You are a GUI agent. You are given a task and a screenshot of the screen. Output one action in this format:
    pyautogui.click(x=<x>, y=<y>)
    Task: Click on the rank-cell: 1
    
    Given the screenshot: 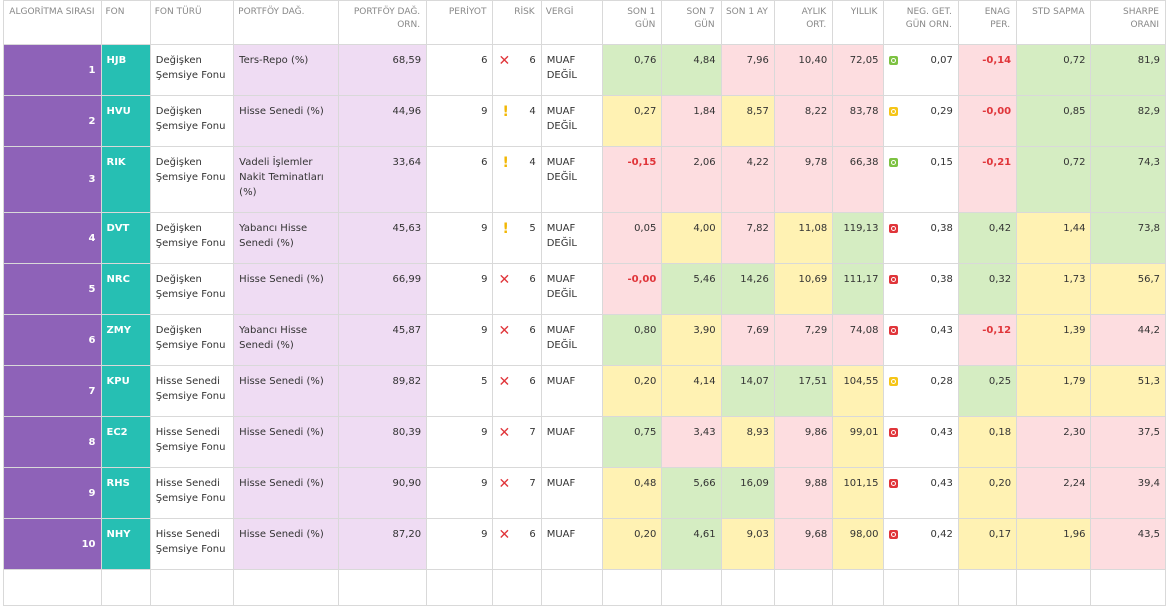 What is the action you would take?
    pyautogui.click(x=52, y=70)
    